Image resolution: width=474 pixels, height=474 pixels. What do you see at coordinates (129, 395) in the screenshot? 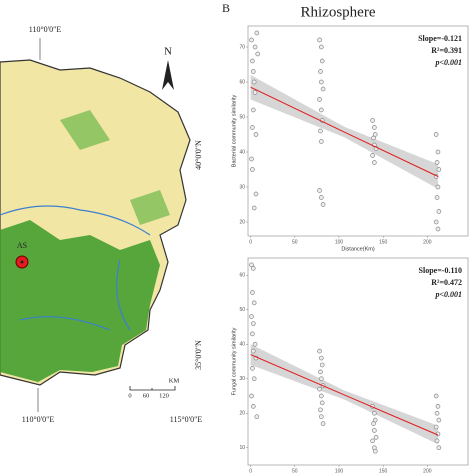
I see `scale-label: 0` at bounding box center [129, 395].